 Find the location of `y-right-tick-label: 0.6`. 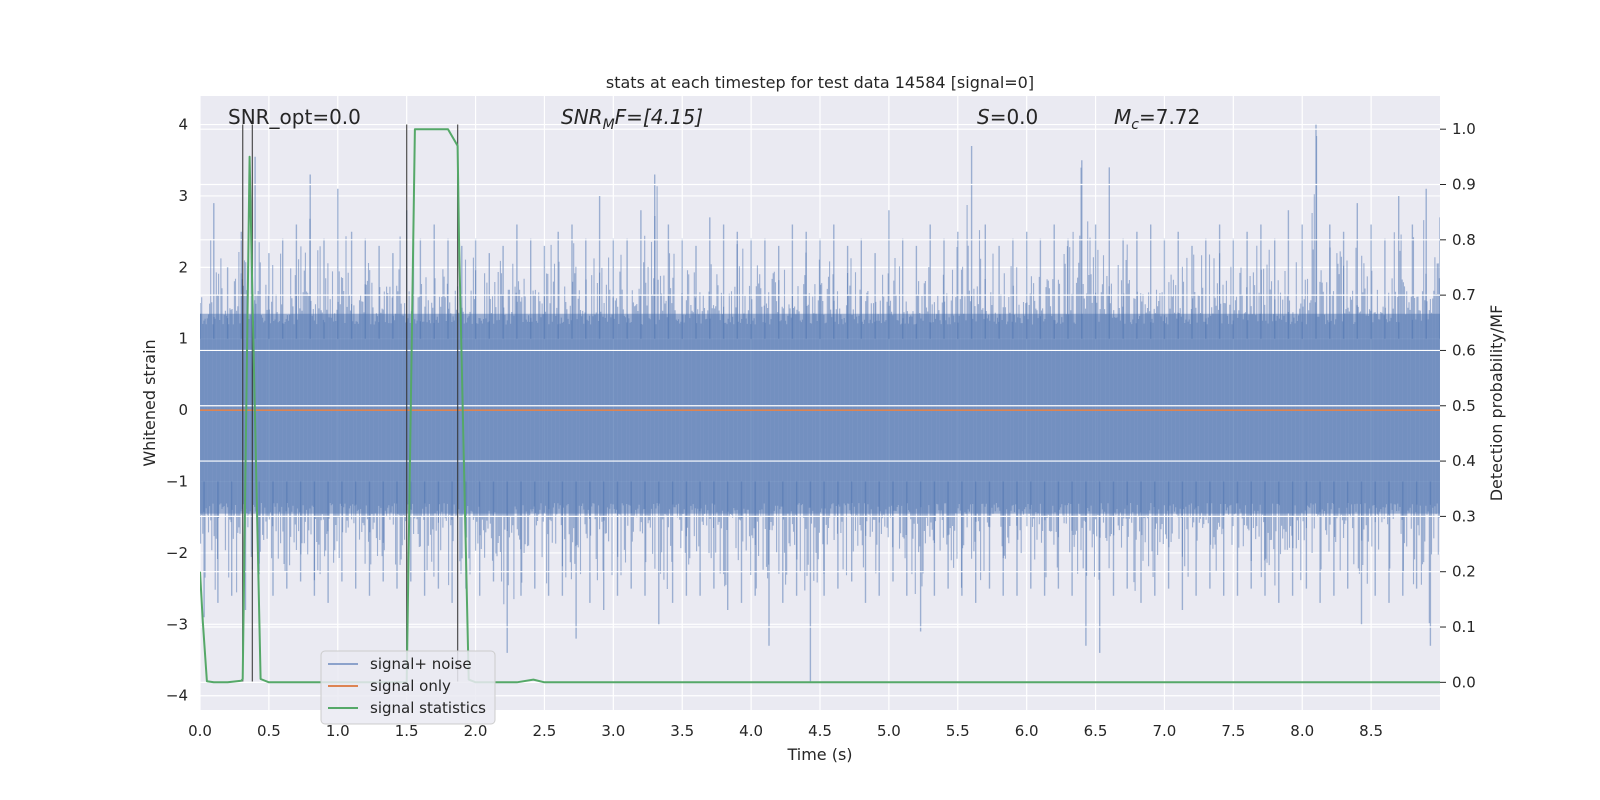

y-right-tick-label: 0.6 is located at coordinates (1464, 350).